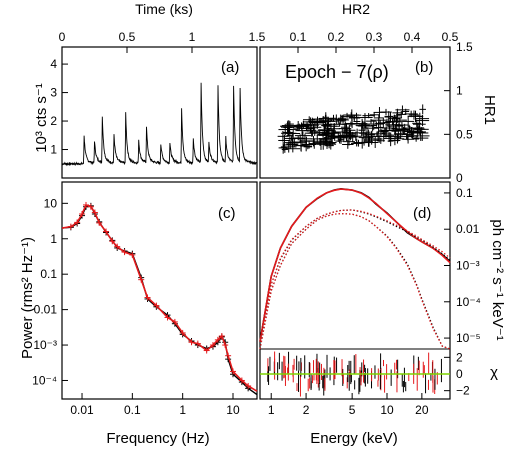  Describe the element at coordinates (127, 37) in the screenshot. I see `panel-a-xtick-label: 0.5` at that location.